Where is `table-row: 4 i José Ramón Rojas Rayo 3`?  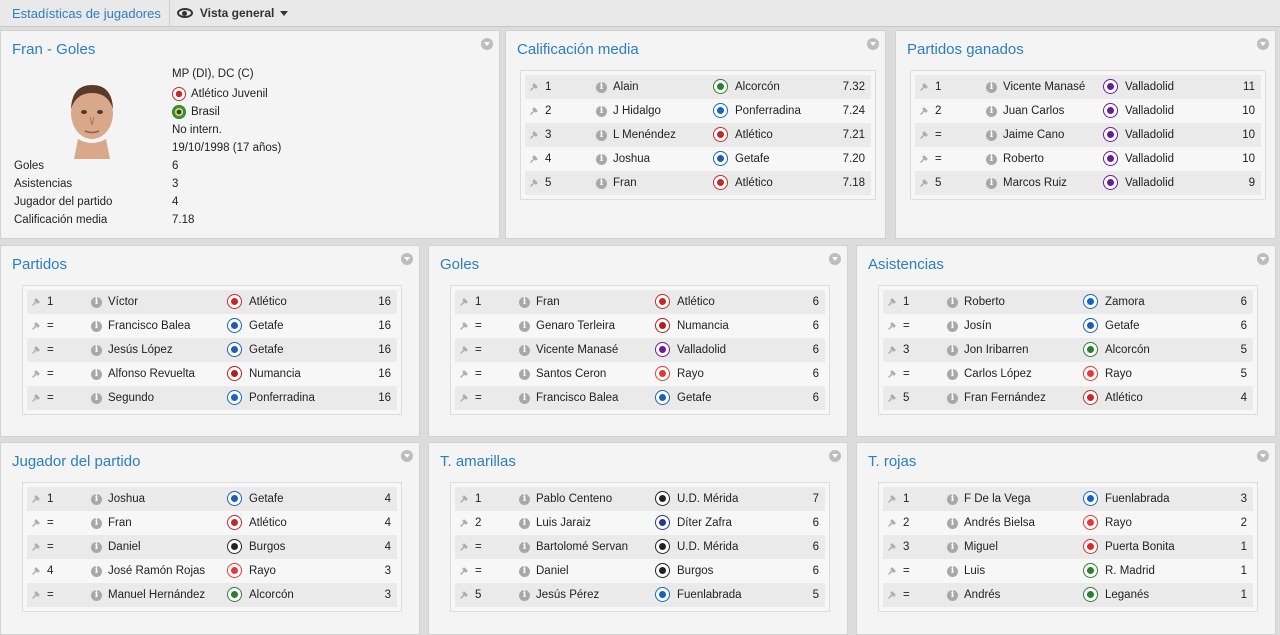
table-row: 4 i José Ramón Rojas Rayo 3 is located at coordinates (212, 571).